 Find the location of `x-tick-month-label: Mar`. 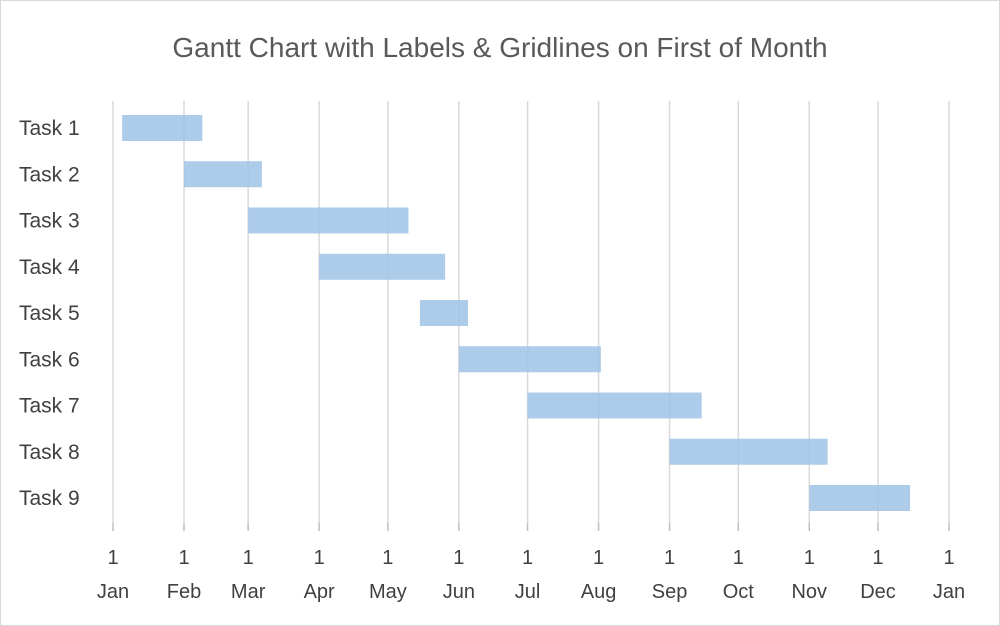

x-tick-month-label: Mar is located at coordinates (248, 592).